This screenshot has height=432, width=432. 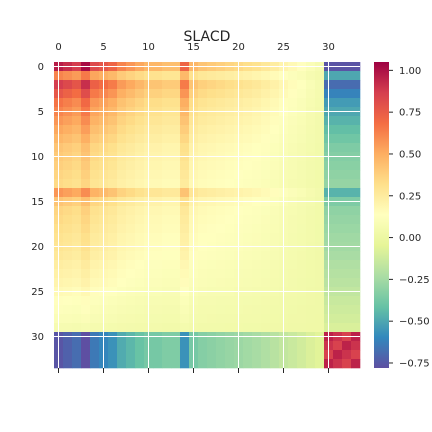 What do you see at coordinates (58, 47) in the screenshot?
I see `x-tick-label: 0` at bounding box center [58, 47].